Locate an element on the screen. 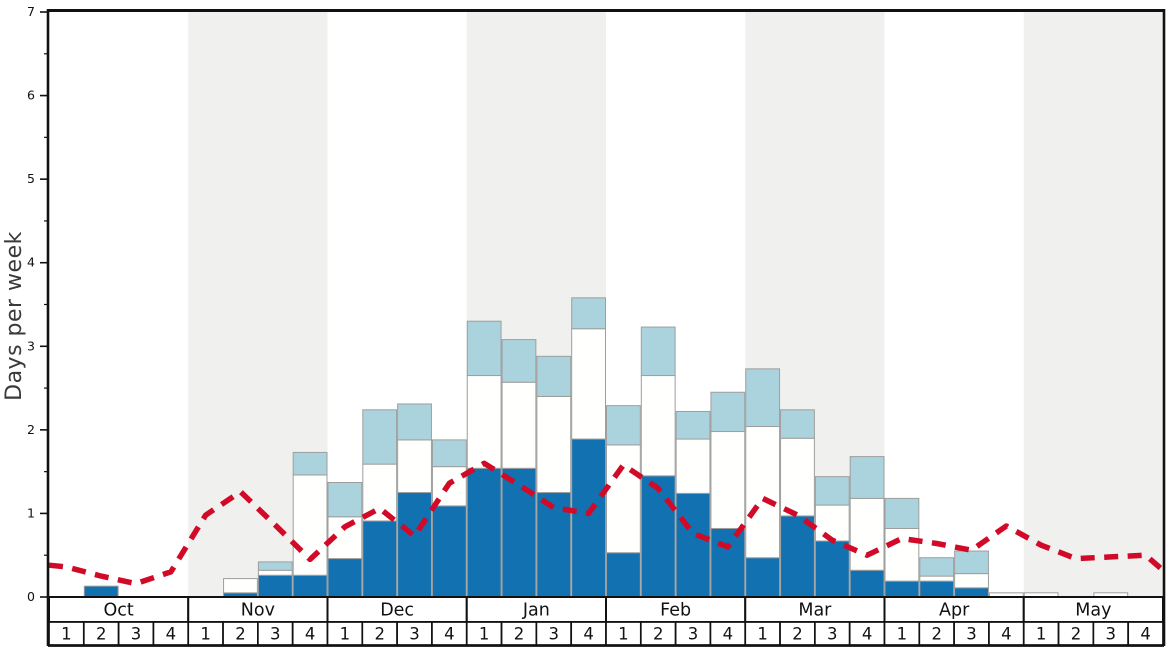 The width and height of the screenshot is (1168, 648). bar-nov-w3-white is located at coordinates (275, 572).